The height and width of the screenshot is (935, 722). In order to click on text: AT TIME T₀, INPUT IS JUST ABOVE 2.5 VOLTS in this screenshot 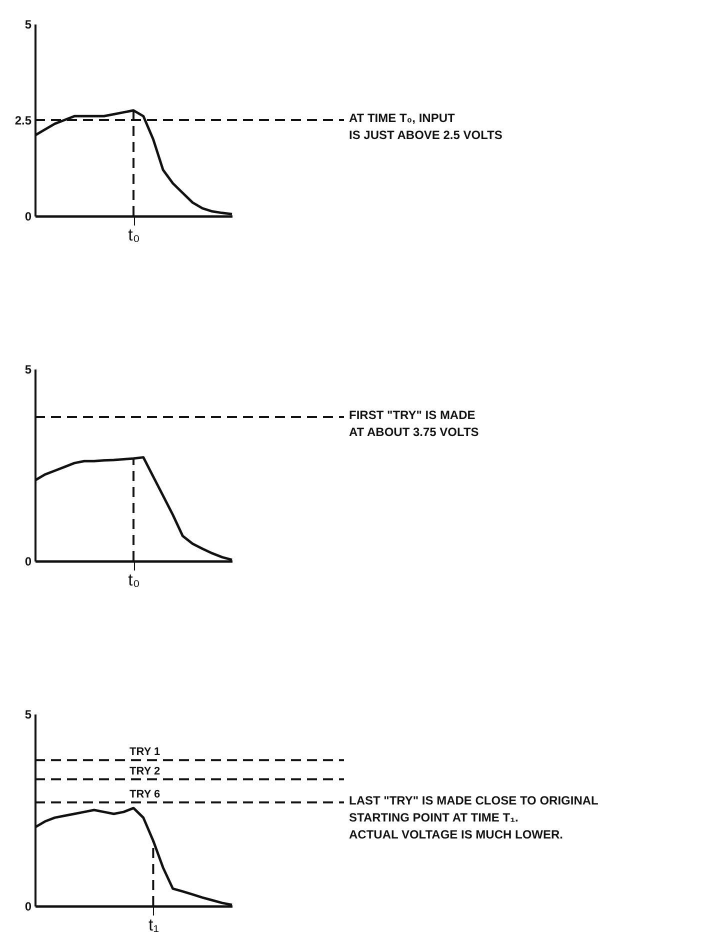, I will do `click(425, 126)`.